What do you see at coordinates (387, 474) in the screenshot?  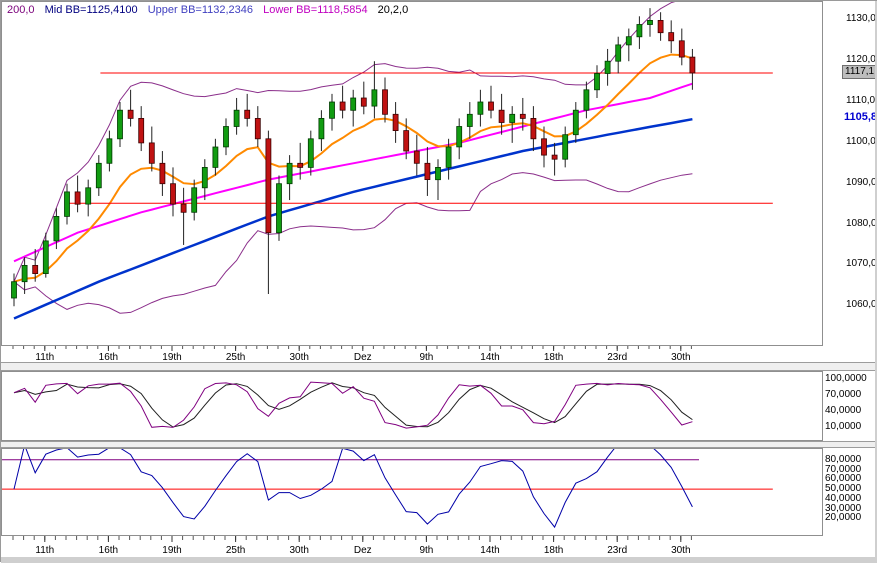 I see `rsi-reference-lines` at bounding box center [387, 474].